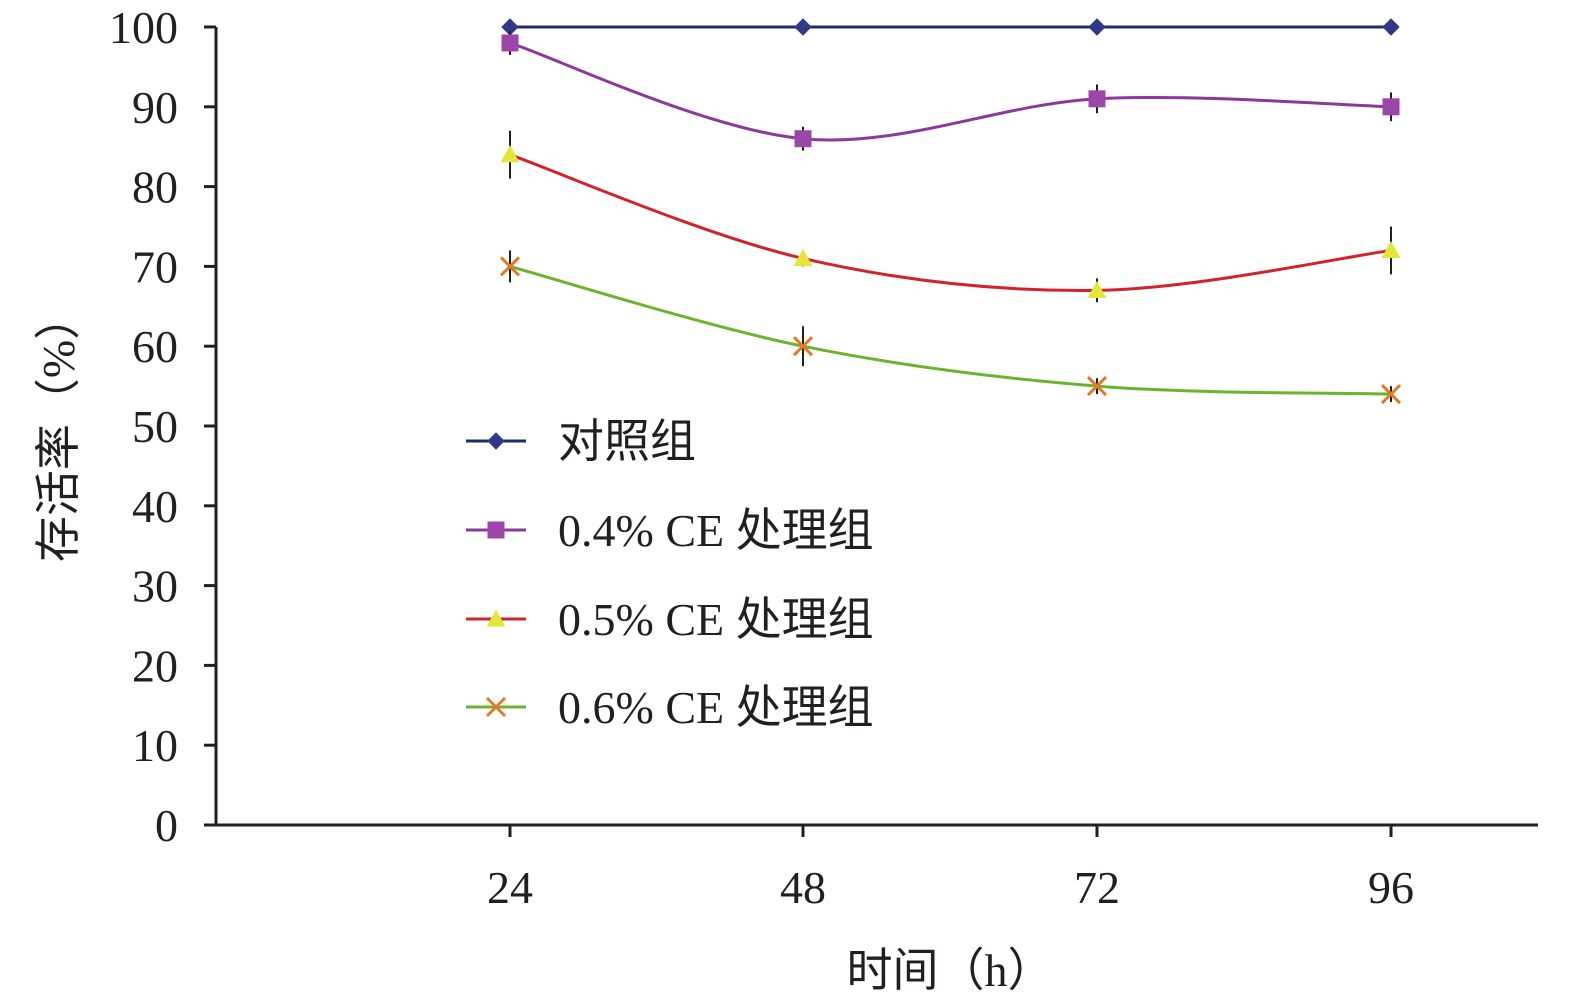 This screenshot has width=1575, height=1008. I want to click on x-axis-ticks: 24 48 72 96, so click(950, 869).